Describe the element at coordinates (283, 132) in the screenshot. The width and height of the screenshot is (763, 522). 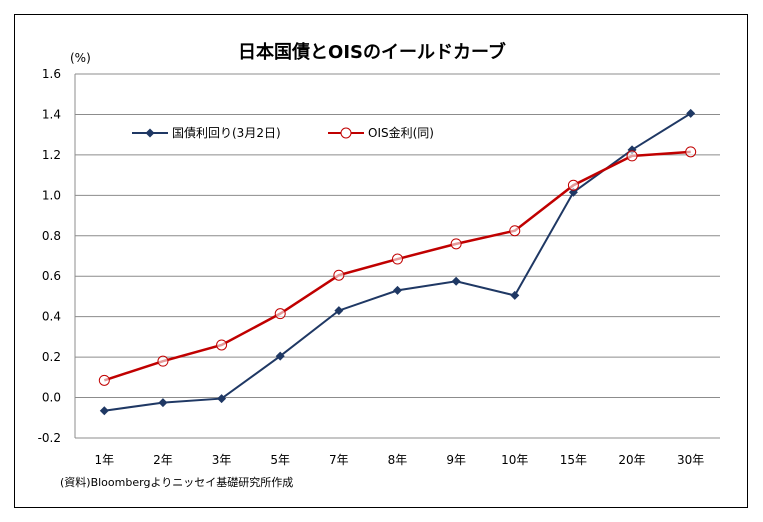
I see `legend: 国債利回り(3月2日) OIS金利(同)` at that location.